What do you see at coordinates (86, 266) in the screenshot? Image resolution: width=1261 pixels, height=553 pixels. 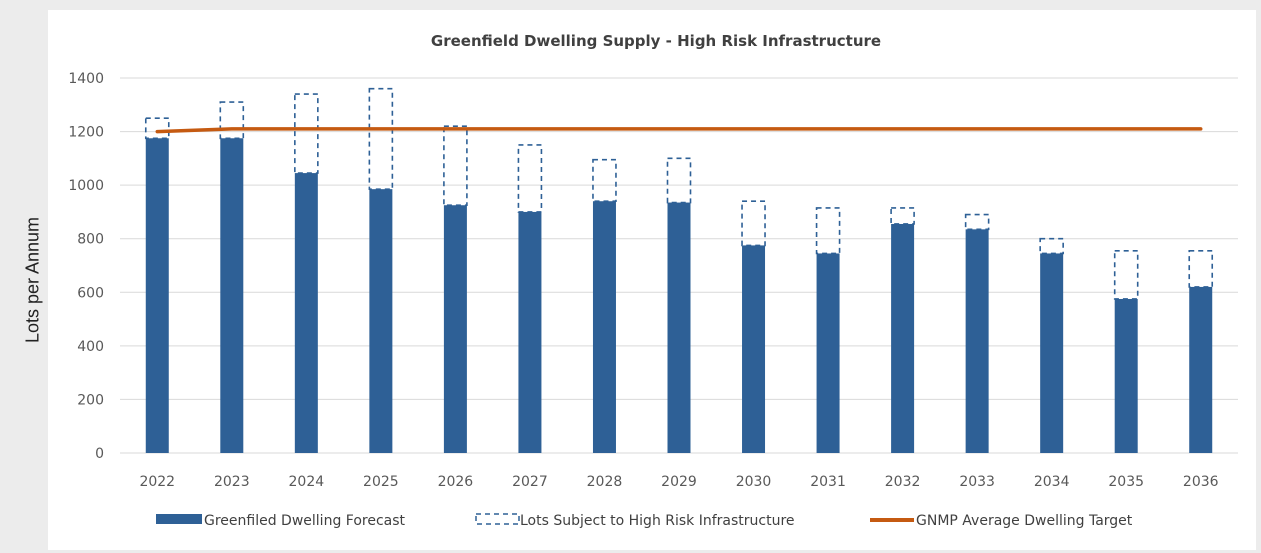 I see `y-axis: 0 200 400 600 800 1000 1200 1400` at bounding box center [86, 266].